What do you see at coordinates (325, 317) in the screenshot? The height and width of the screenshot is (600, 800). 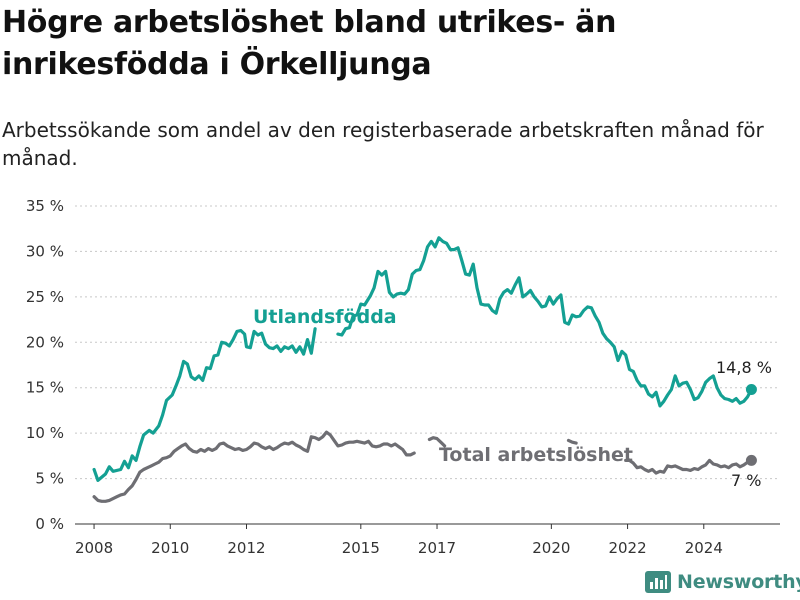 I see `series-label-utlandsfodda: Utlandsfödda` at bounding box center [325, 317].